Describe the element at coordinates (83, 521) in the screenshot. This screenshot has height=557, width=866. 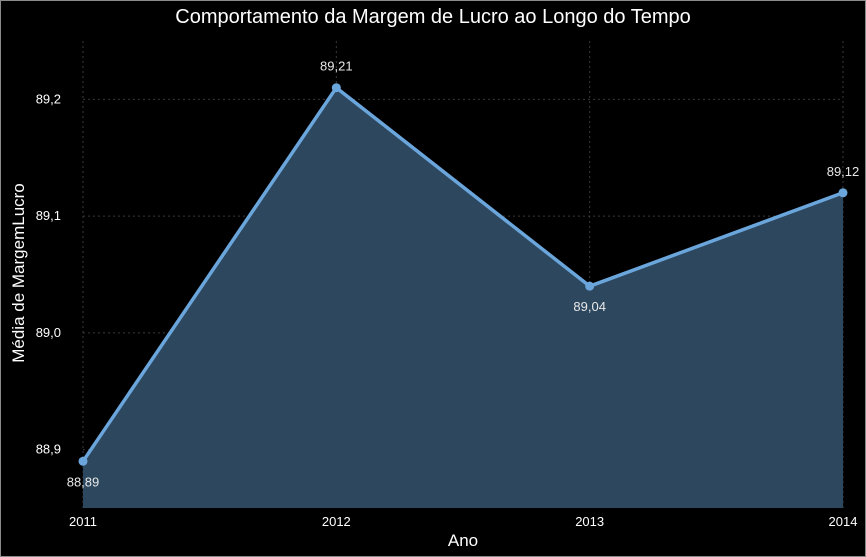
I see `x-tick-label: 2011` at that location.